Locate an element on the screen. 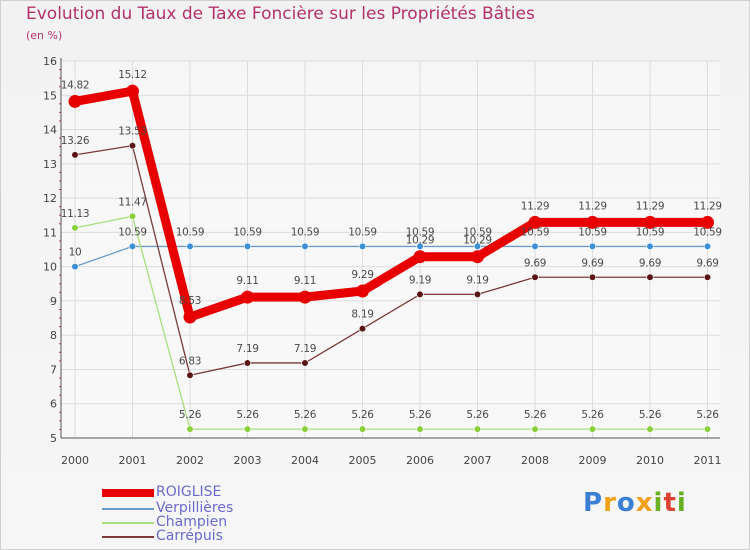 This screenshot has height=550, width=750. proxiti-logo: Proxiti is located at coordinates (635, 503).